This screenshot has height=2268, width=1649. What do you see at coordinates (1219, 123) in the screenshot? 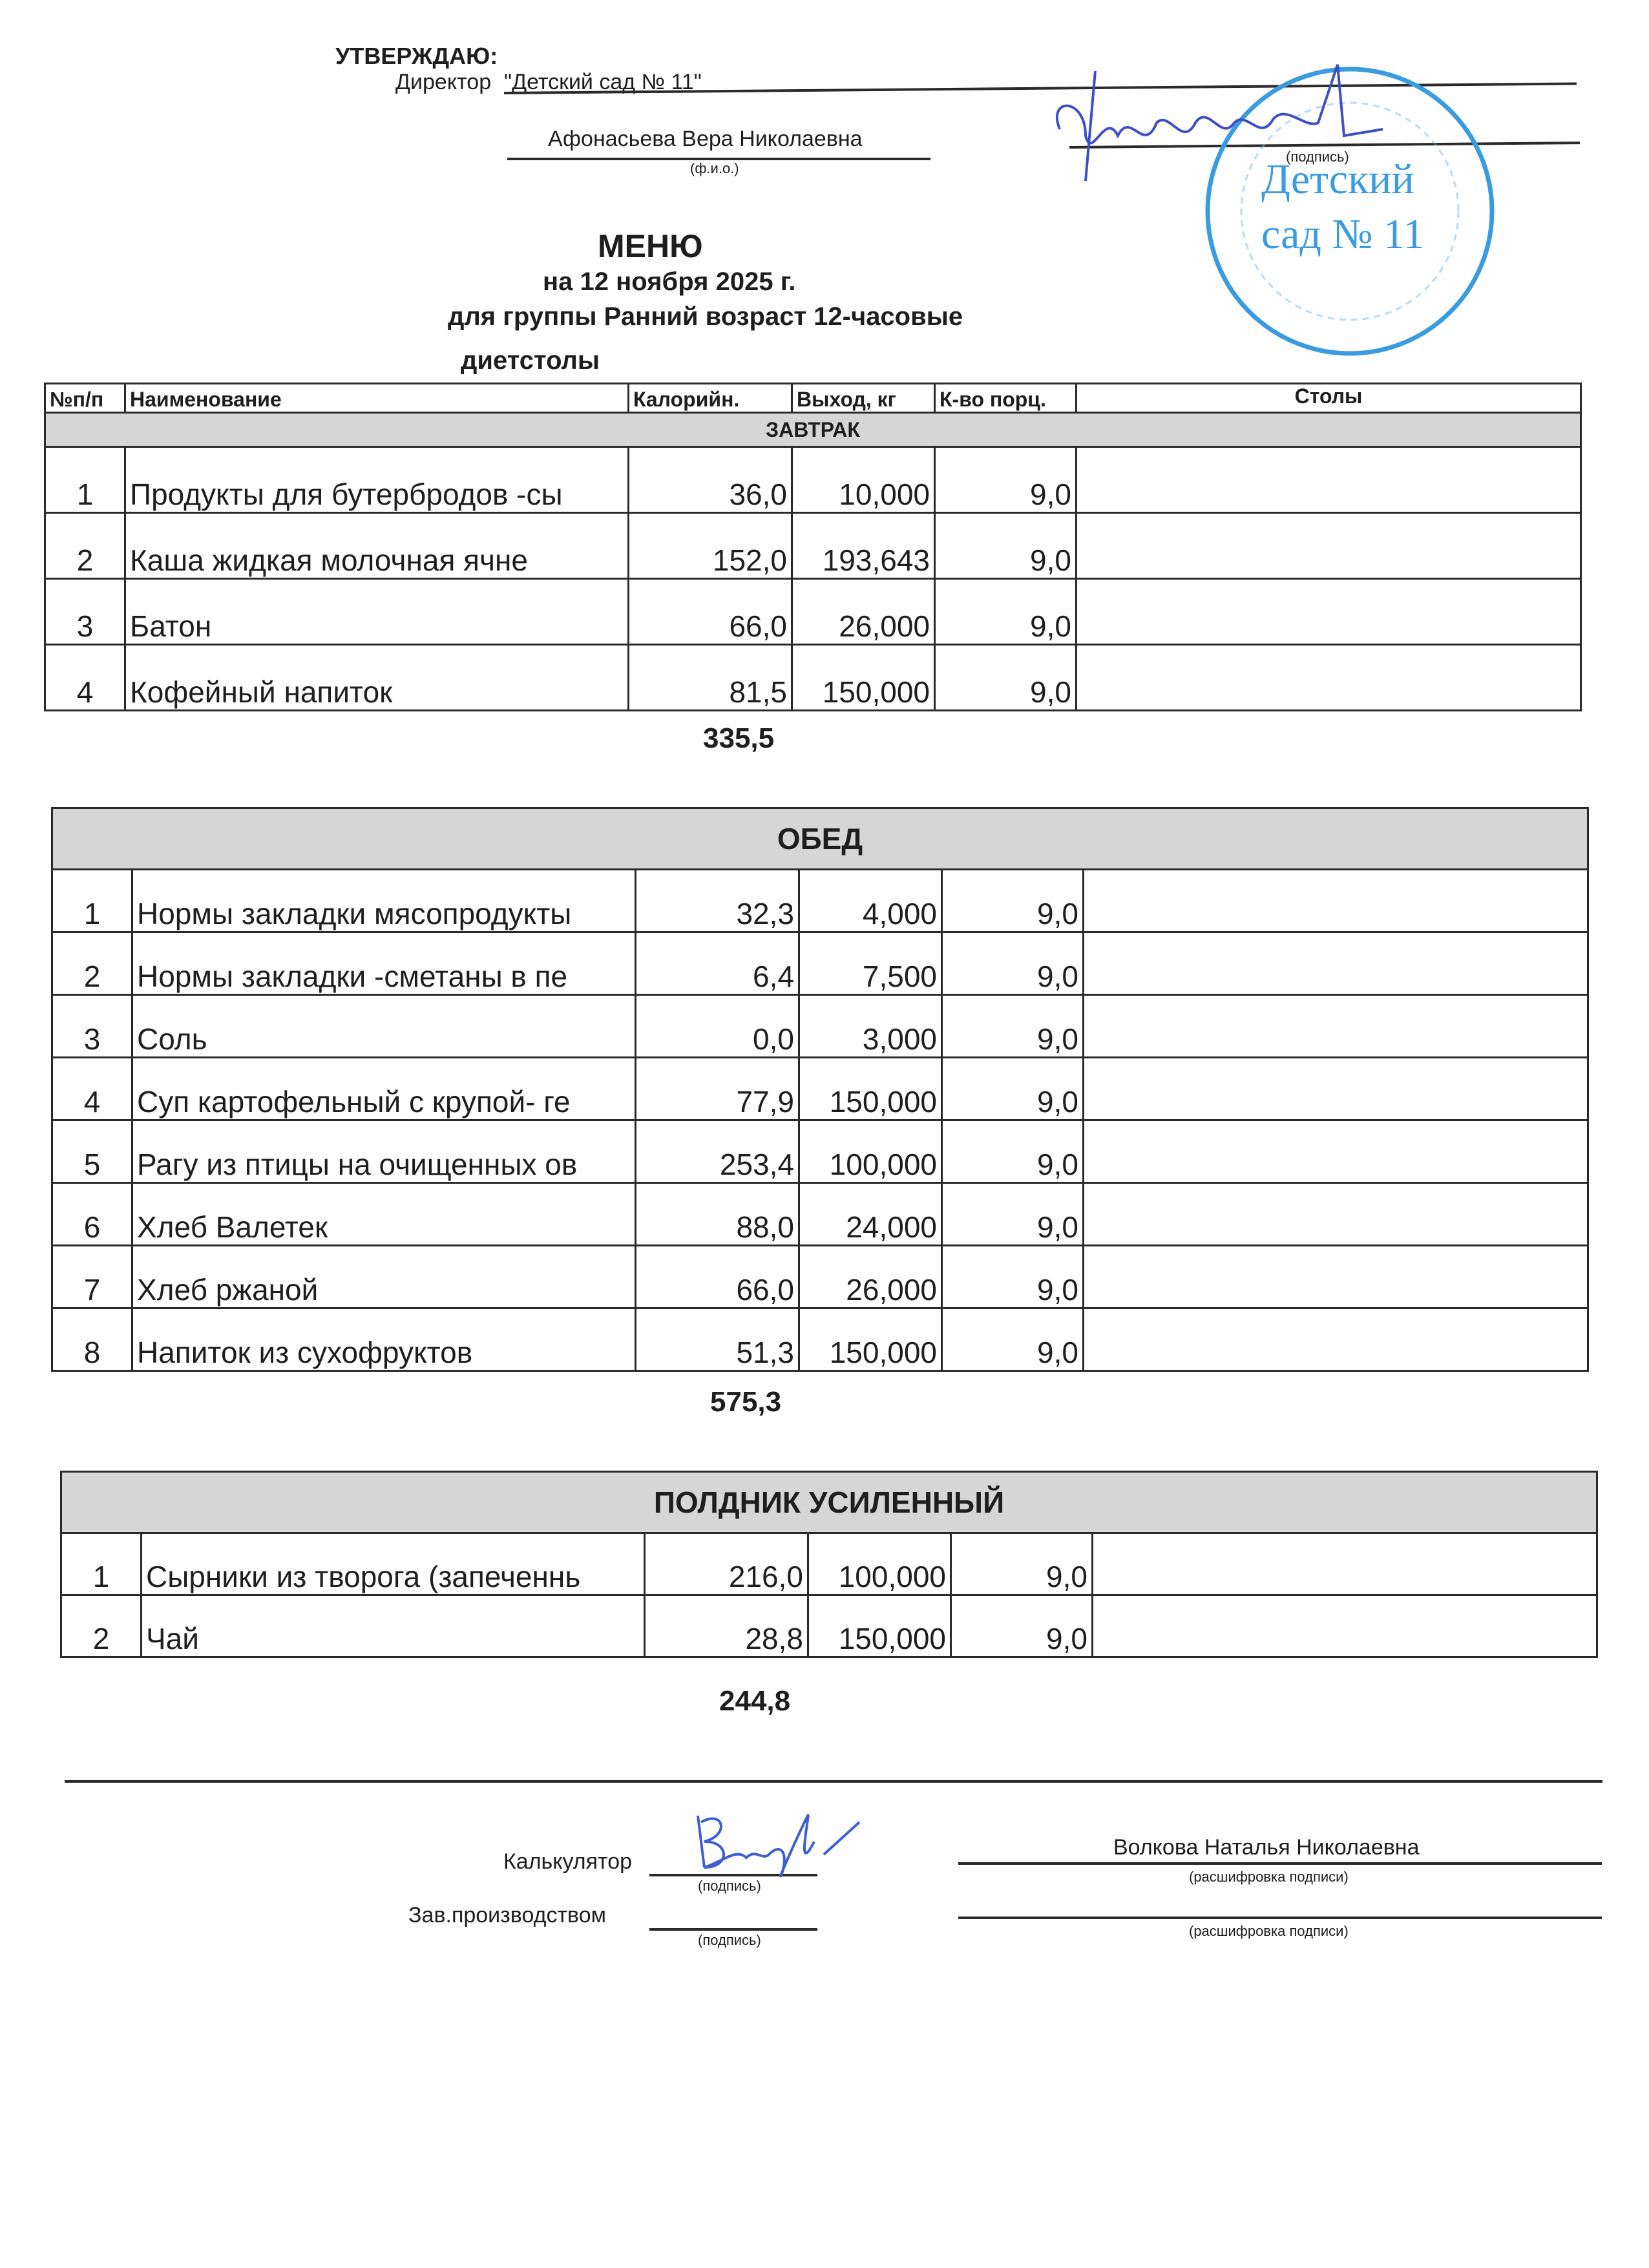
I see `director-signature-icon` at bounding box center [1219, 123].